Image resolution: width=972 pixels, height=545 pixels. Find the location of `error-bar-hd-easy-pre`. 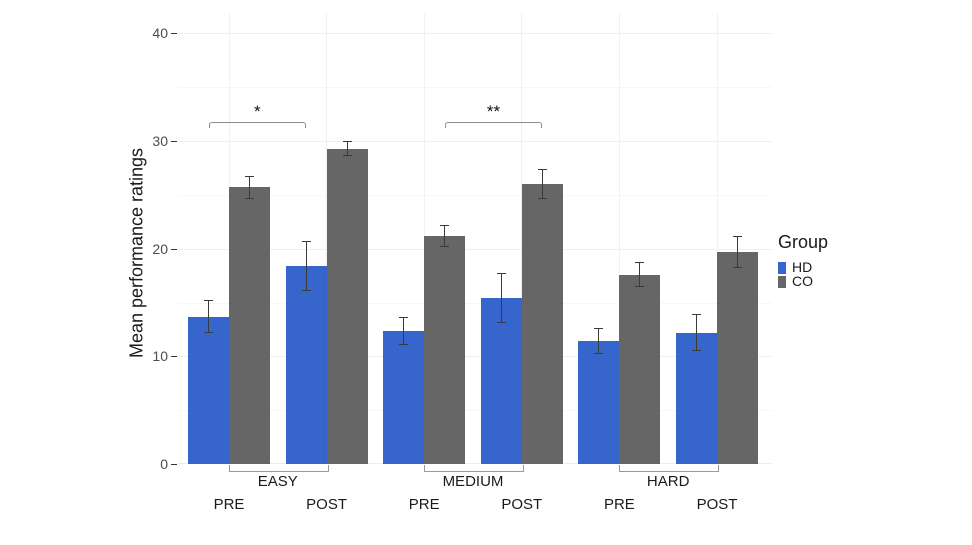

error-bar-hd-easy-pre is located at coordinates (208, 316).